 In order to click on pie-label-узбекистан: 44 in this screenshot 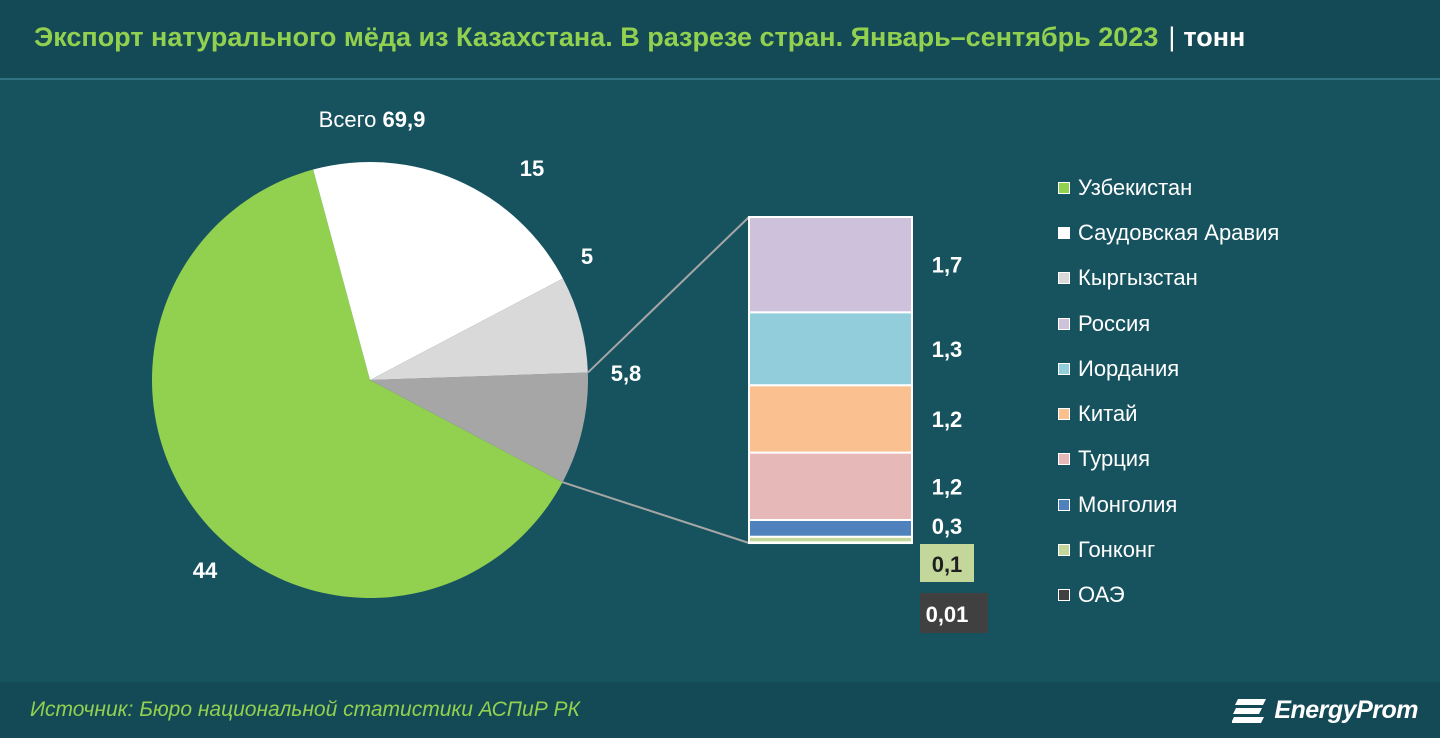, I will do `click(205, 570)`.